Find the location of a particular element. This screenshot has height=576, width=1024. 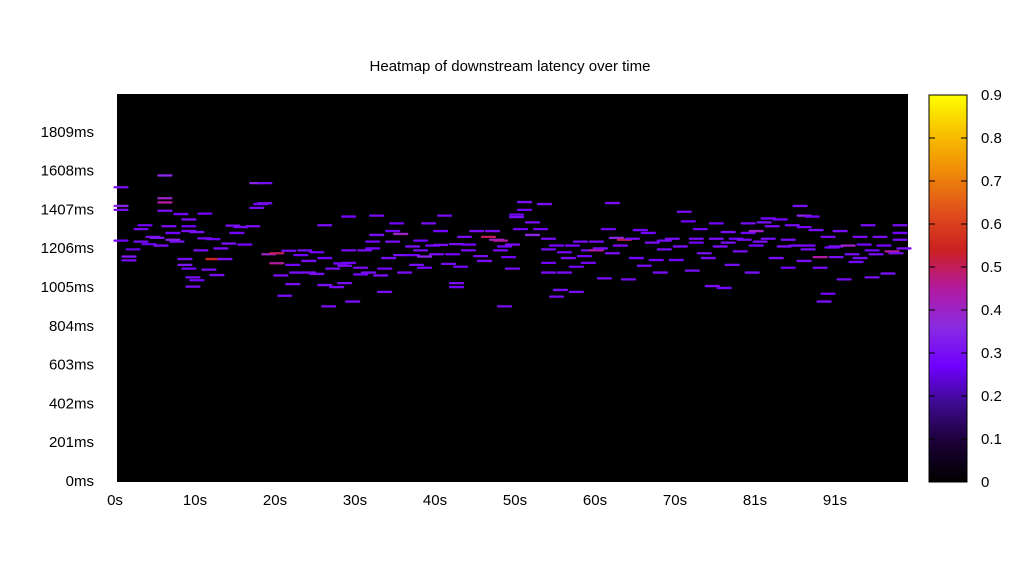

x-tick-label: 50s is located at coordinates (515, 500).